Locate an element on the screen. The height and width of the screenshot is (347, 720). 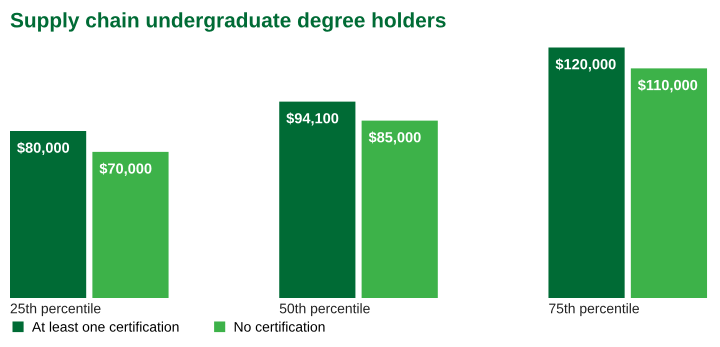
legend-label: At least one certification is located at coordinates (105, 327).